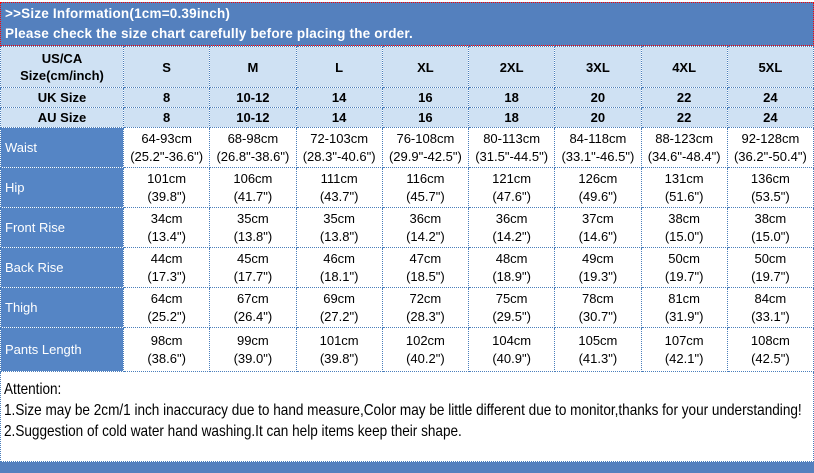 Image resolution: width=814 pixels, height=473 pixels. Describe the element at coordinates (118, 13) in the screenshot. I see `size-info-title: >>Size Information(1cm=0.39inch)` at that location.